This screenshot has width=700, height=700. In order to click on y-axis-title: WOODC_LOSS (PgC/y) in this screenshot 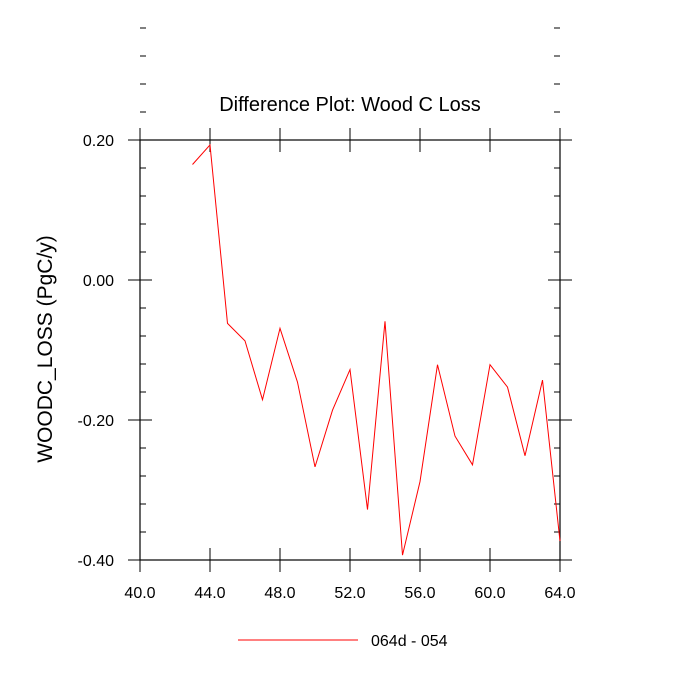, I will do `click(45, 349)`.